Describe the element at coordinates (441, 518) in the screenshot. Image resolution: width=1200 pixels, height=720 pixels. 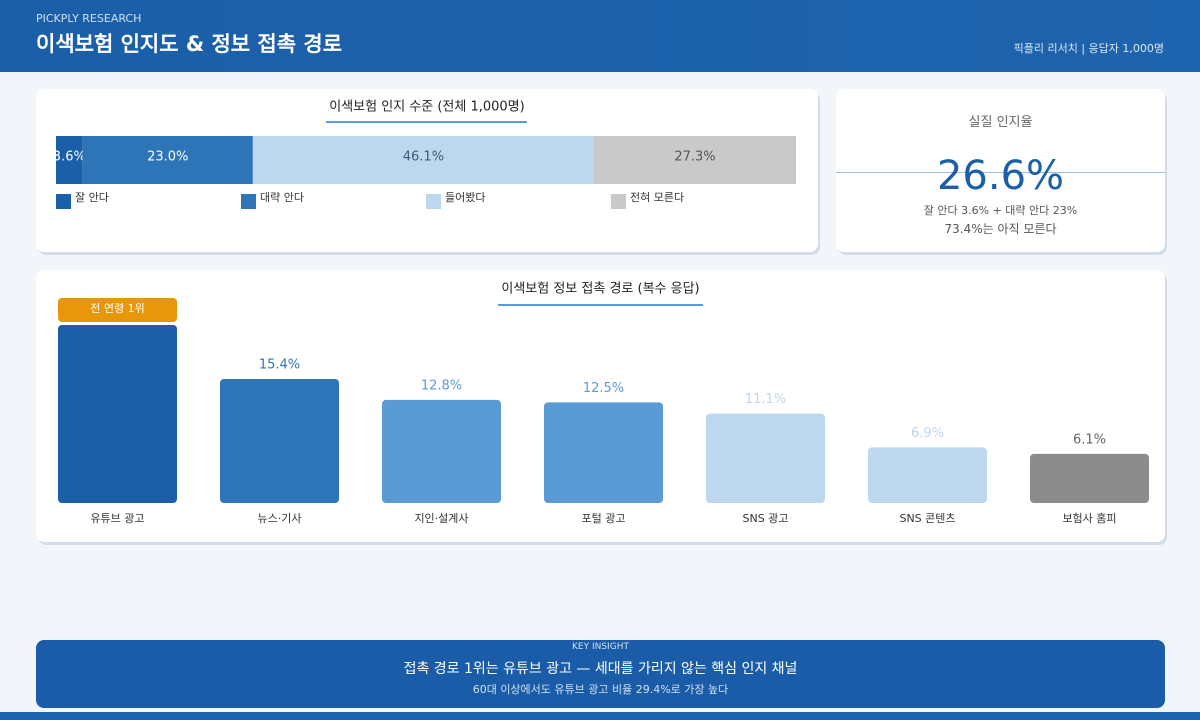
I see `x-tick-label: 지인·설계사` at that location.